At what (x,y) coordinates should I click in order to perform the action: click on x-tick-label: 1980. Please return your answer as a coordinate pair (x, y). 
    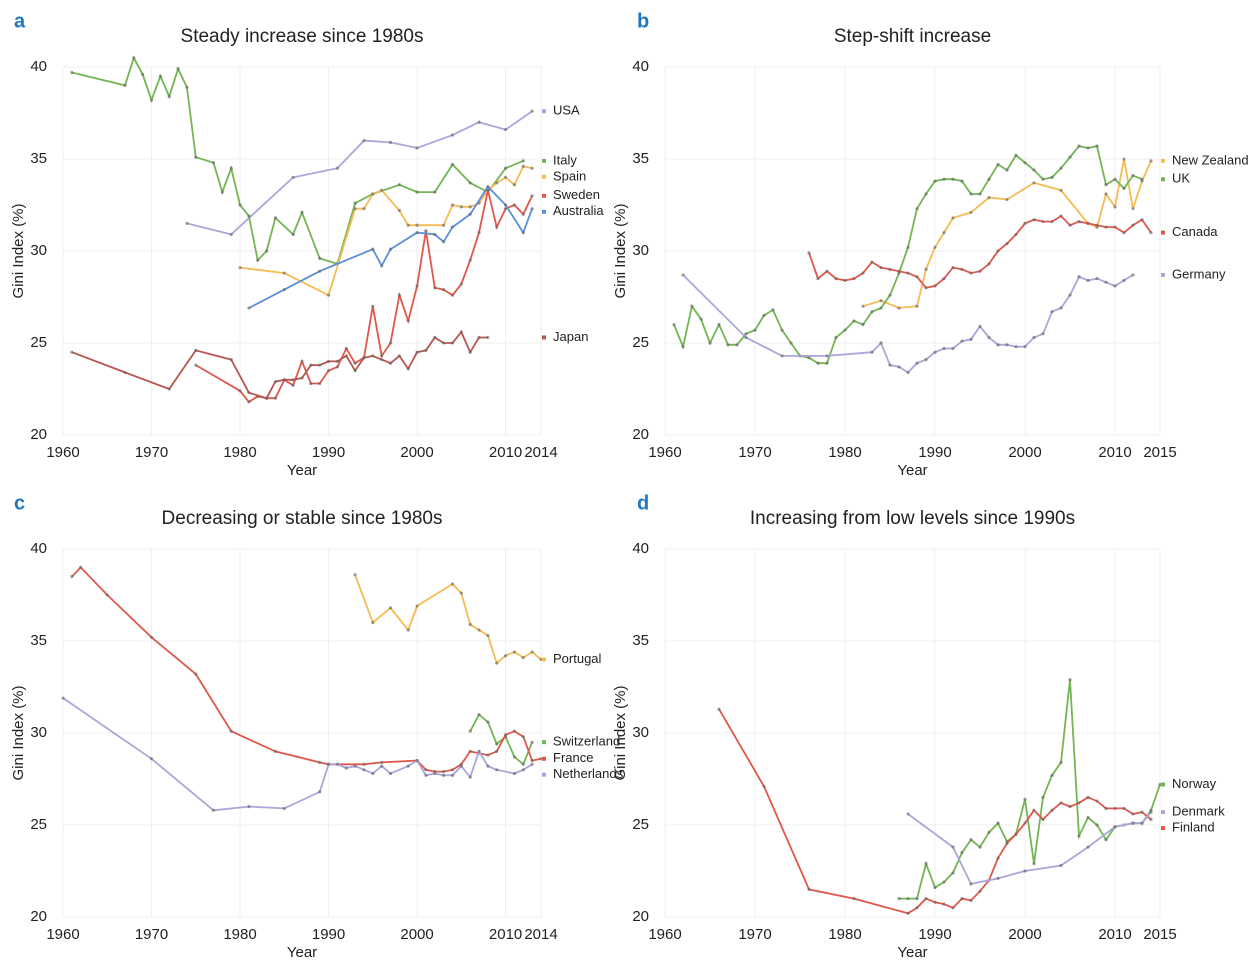
    Looking at the image, I should click on (239, 452).